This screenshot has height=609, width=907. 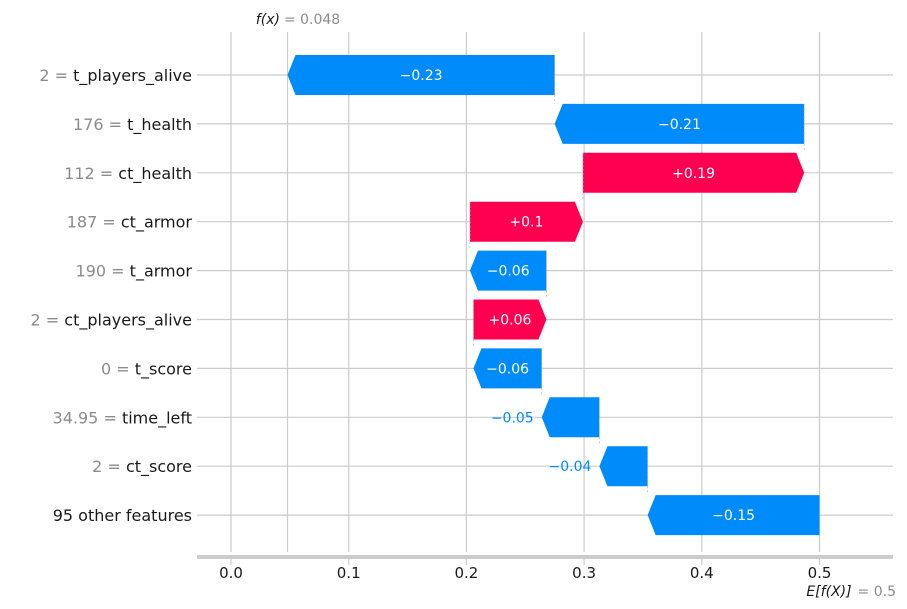 I want to click on bar-value-label: −0.15, so click(x=733, y=516).